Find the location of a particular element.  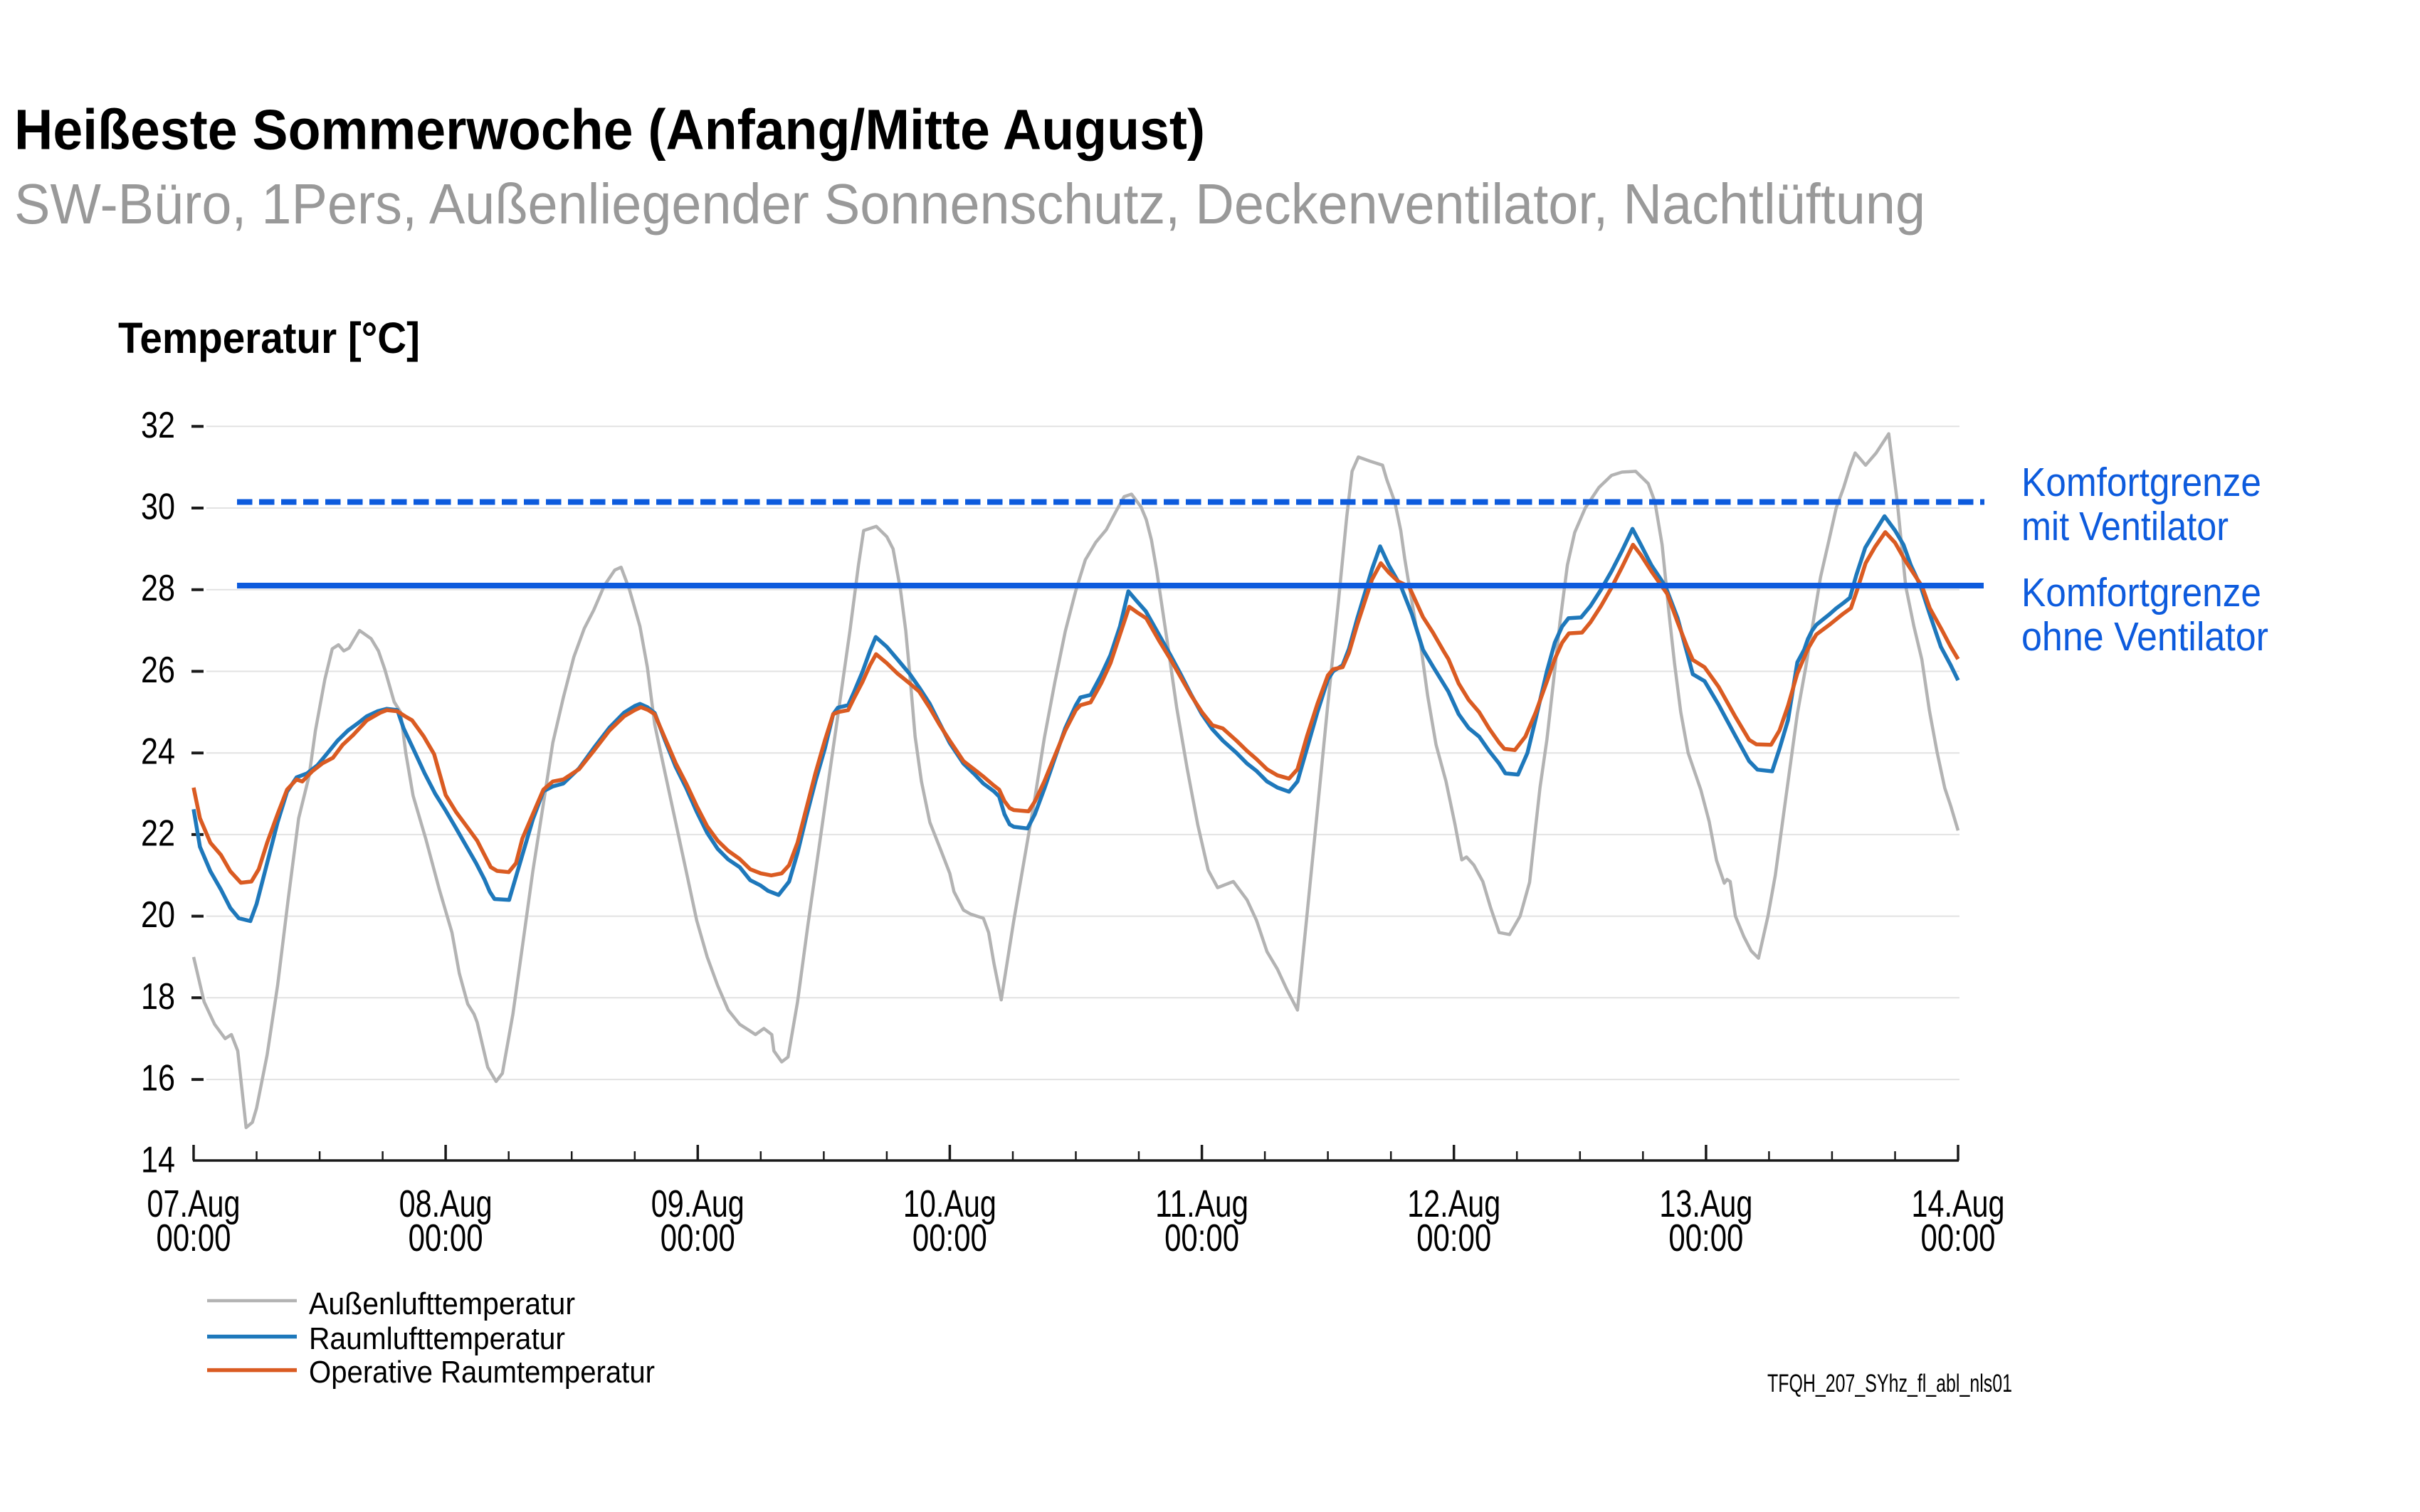

svg-text: 22 is located at coordinates (158, 833).